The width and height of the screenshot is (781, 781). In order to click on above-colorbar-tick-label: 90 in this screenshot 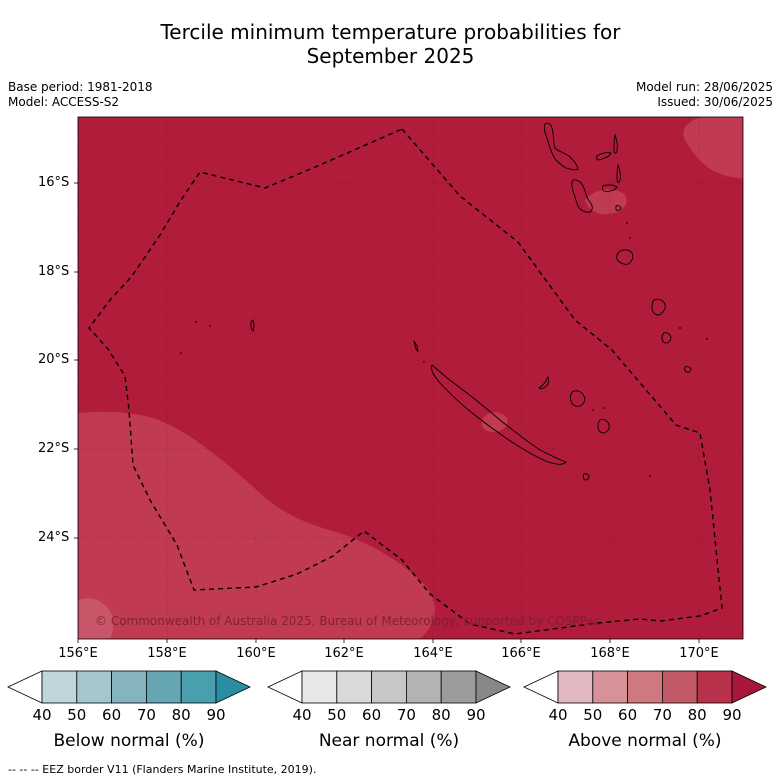, I will do `click(732, 715)`.